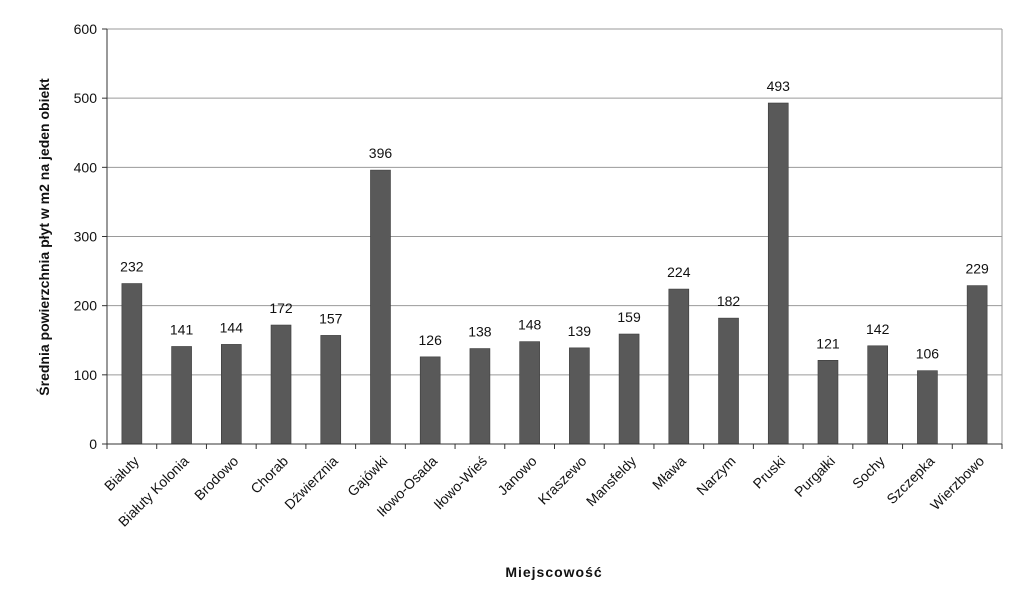  What do you see at coordinates (381, 153) in the screenshot?
I see `data-label: 396` at bounding box center [381, 153].